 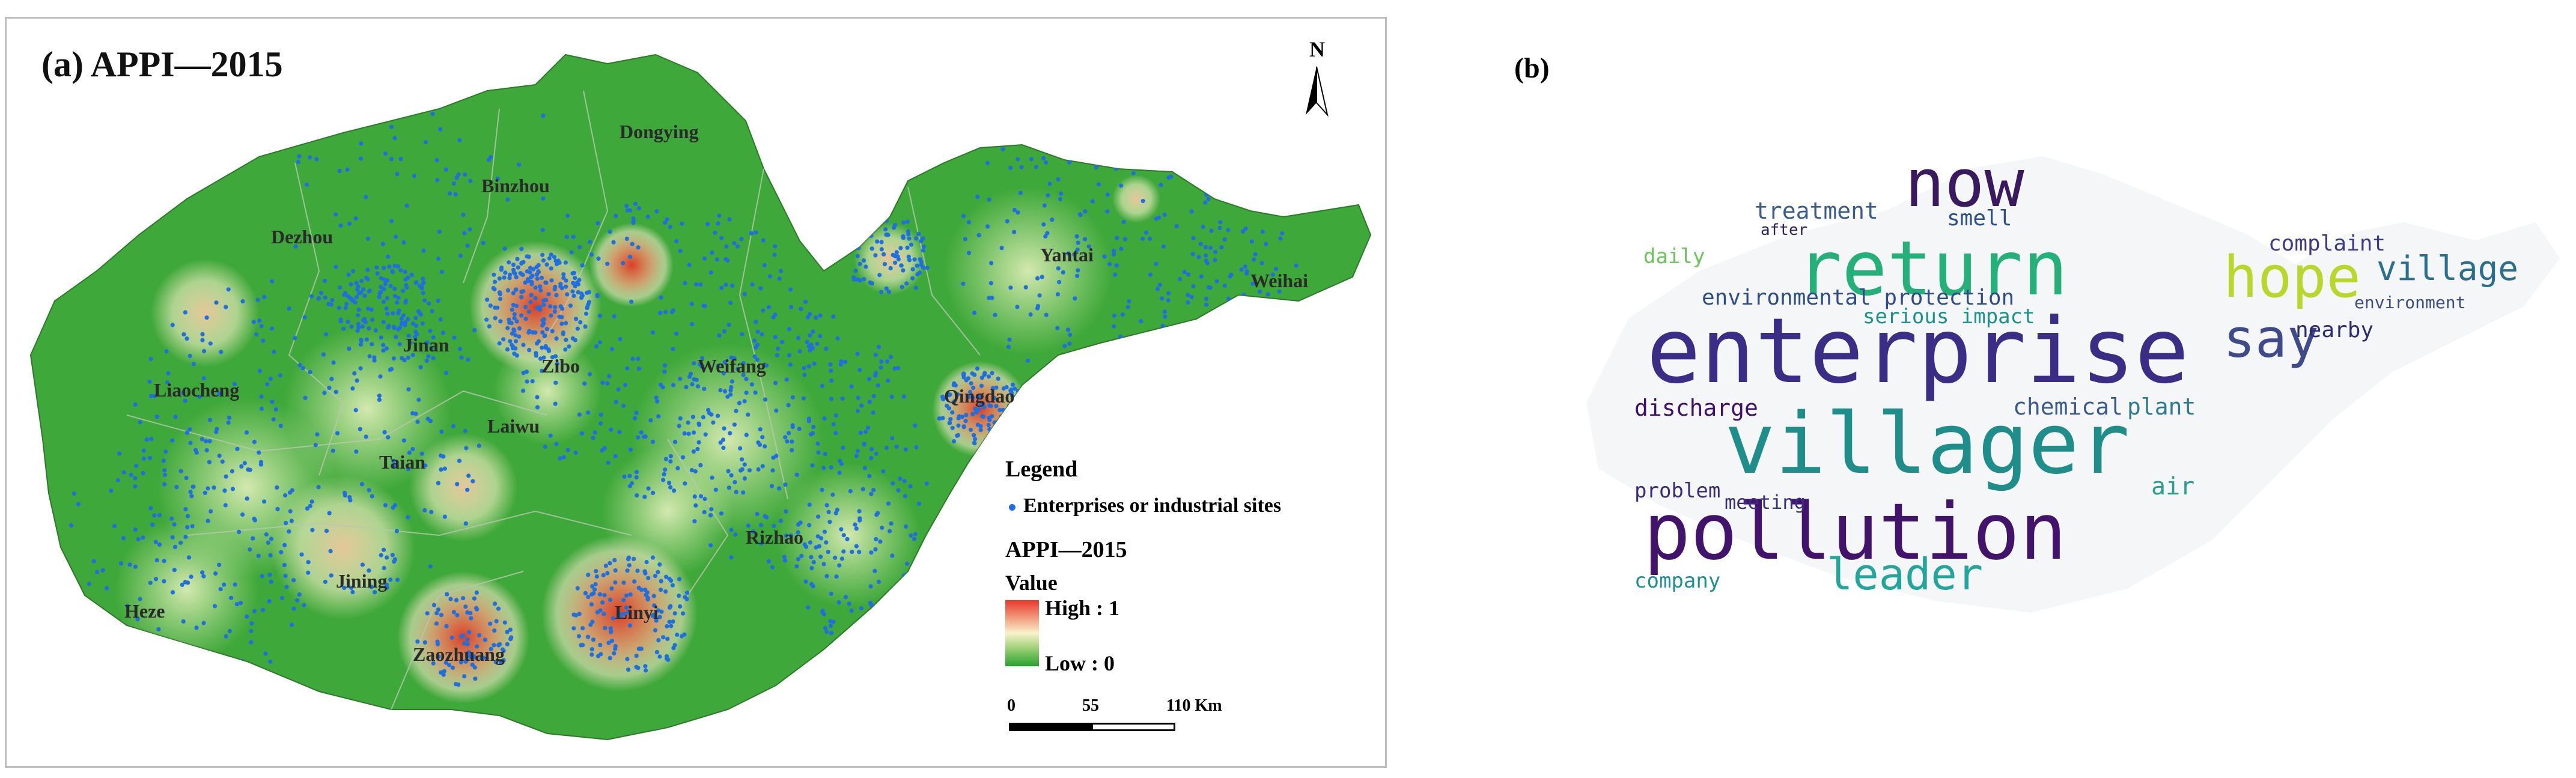 I want to click on word-cloud-word: daily, so click(x=1674, y=257).